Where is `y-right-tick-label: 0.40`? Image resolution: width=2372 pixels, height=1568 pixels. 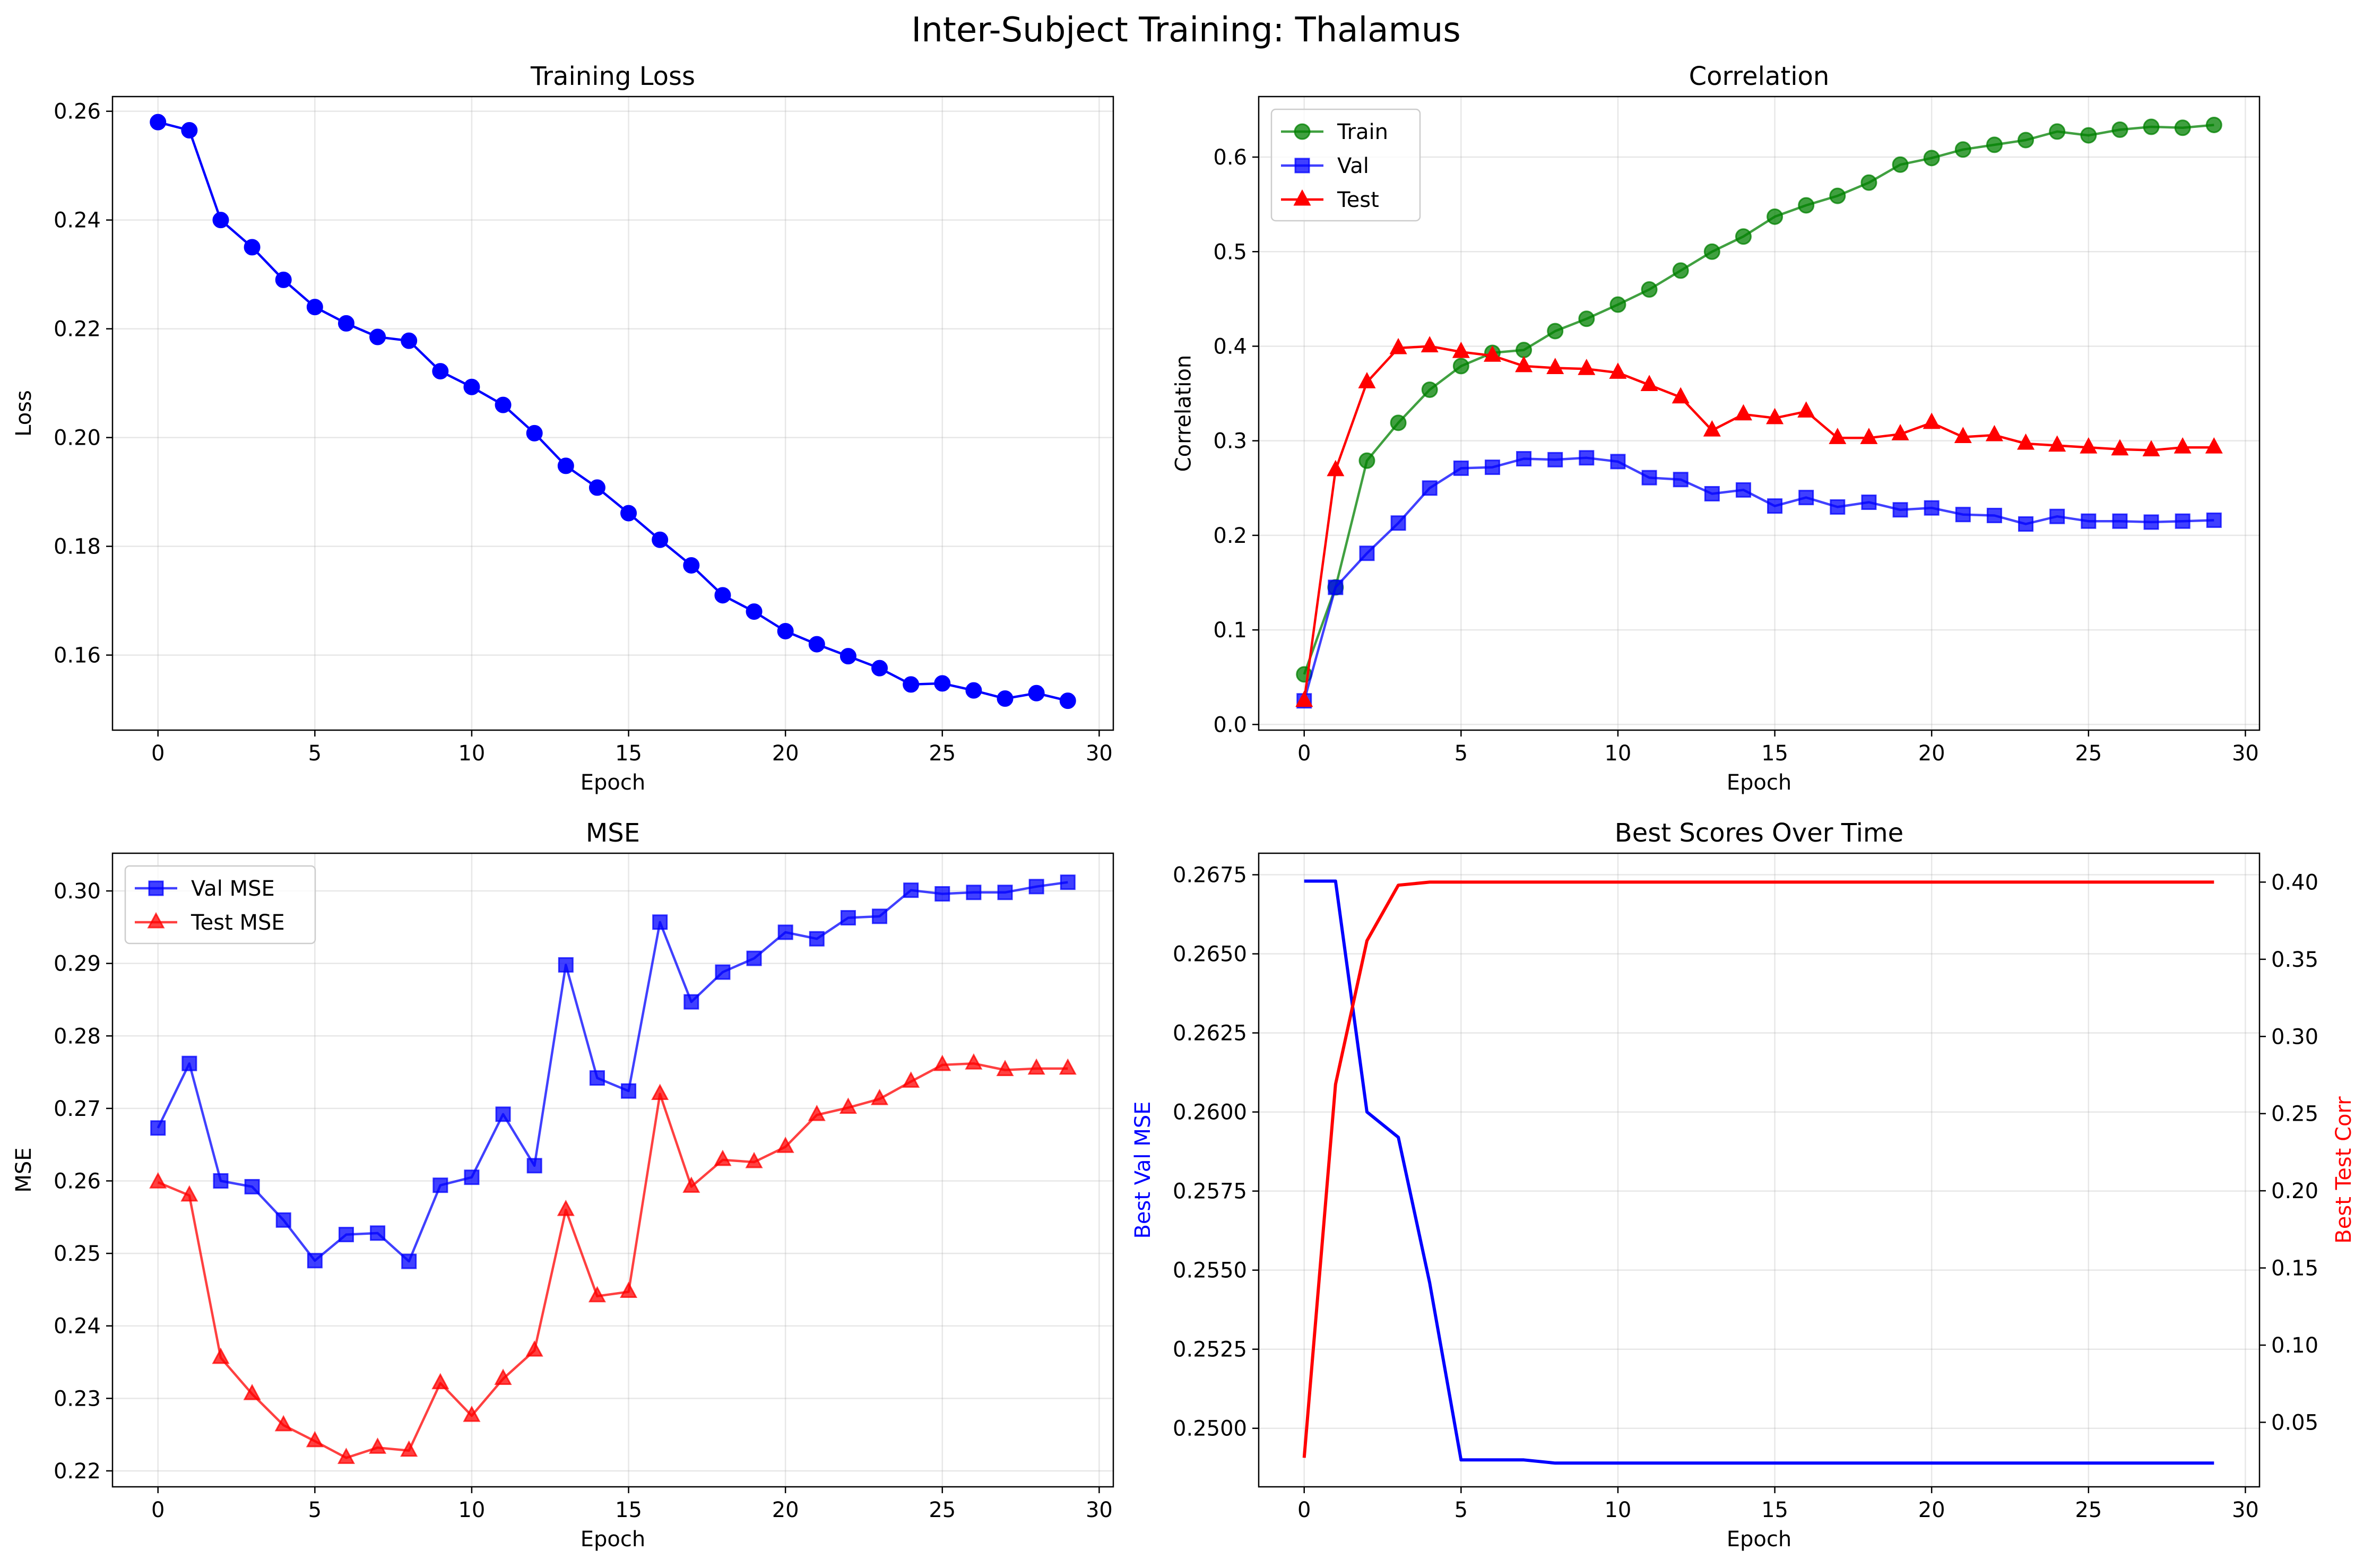
y-right-tick-label: 0.40 is located at coordinates (2294, 882).